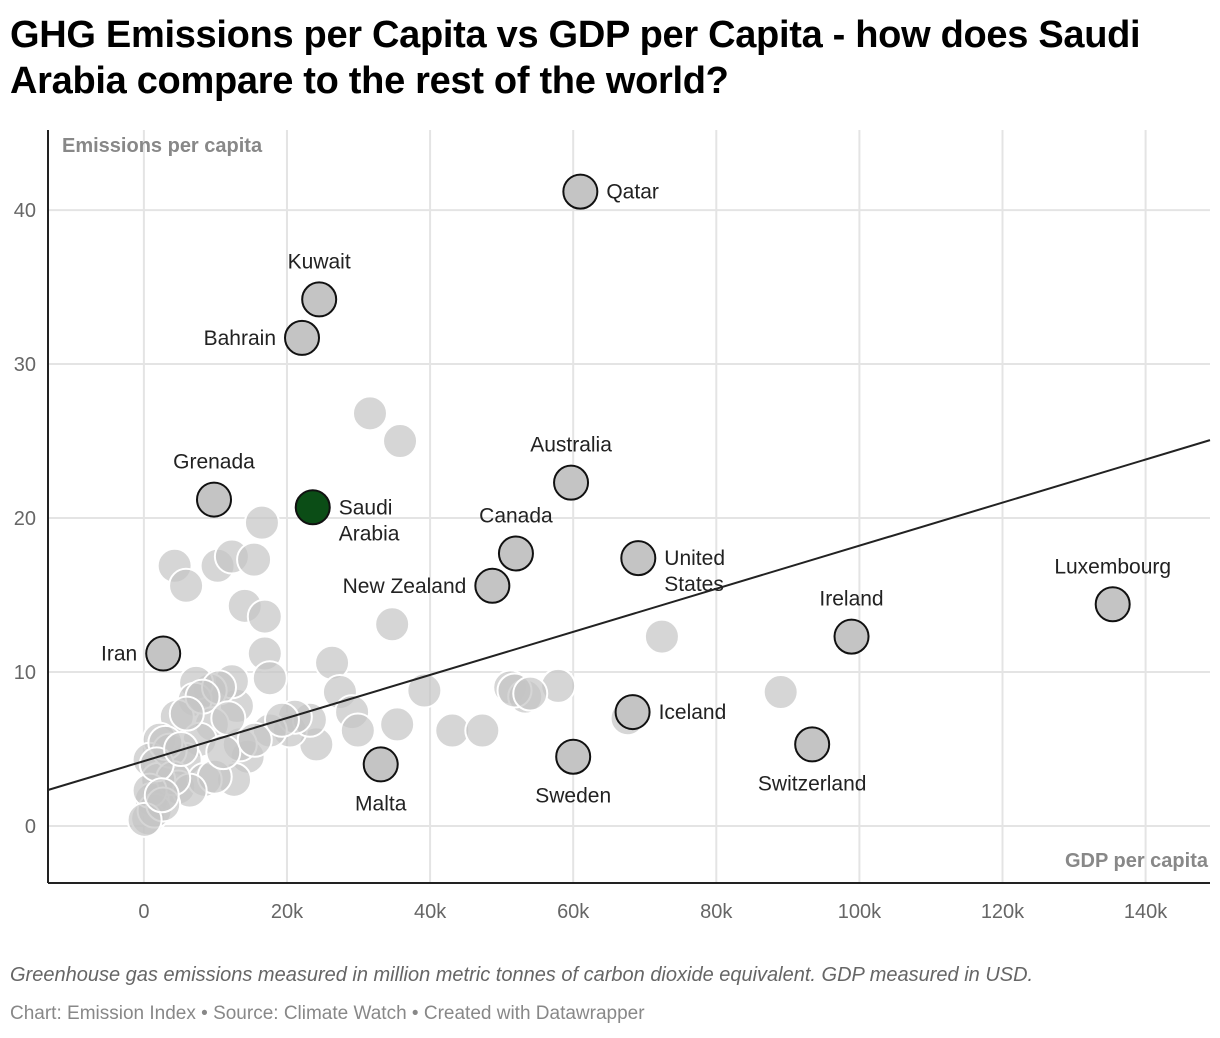 This screenshot has width=1220, height=1038. I want to click on point-label: Grenada, so click(214, 462).